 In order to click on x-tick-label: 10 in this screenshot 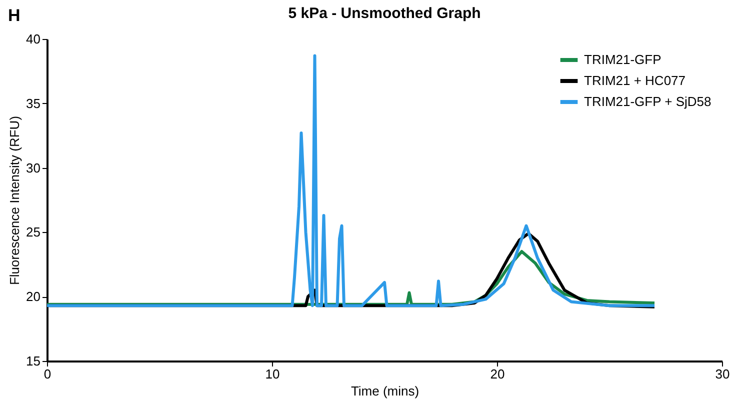, I will do `click(272, 374)`.